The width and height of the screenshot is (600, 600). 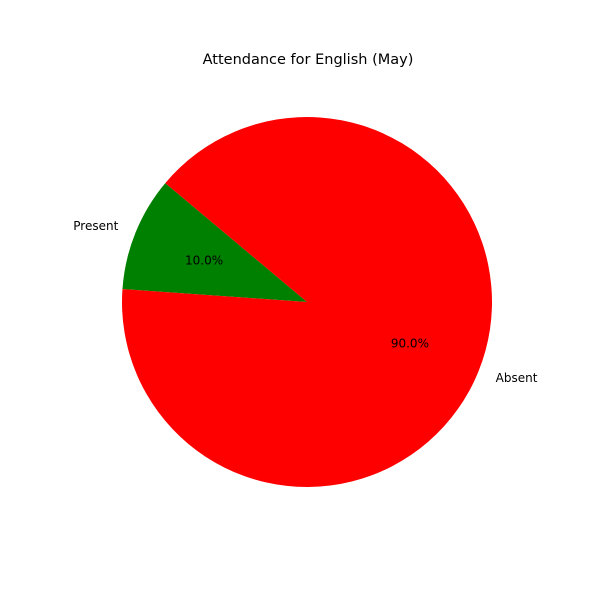 I want to click on slice-percent-absent: 90.0%, so click(x=410, y=344).